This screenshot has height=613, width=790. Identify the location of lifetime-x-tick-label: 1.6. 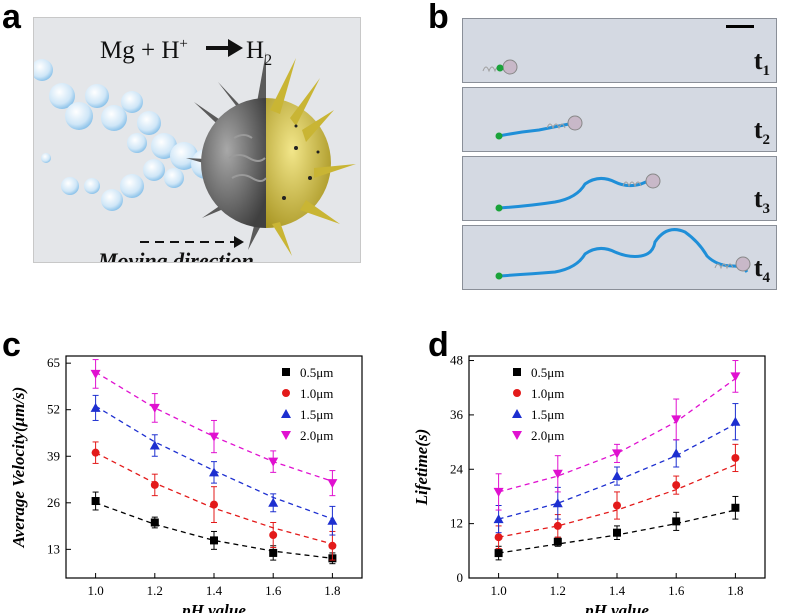
(676, 590).